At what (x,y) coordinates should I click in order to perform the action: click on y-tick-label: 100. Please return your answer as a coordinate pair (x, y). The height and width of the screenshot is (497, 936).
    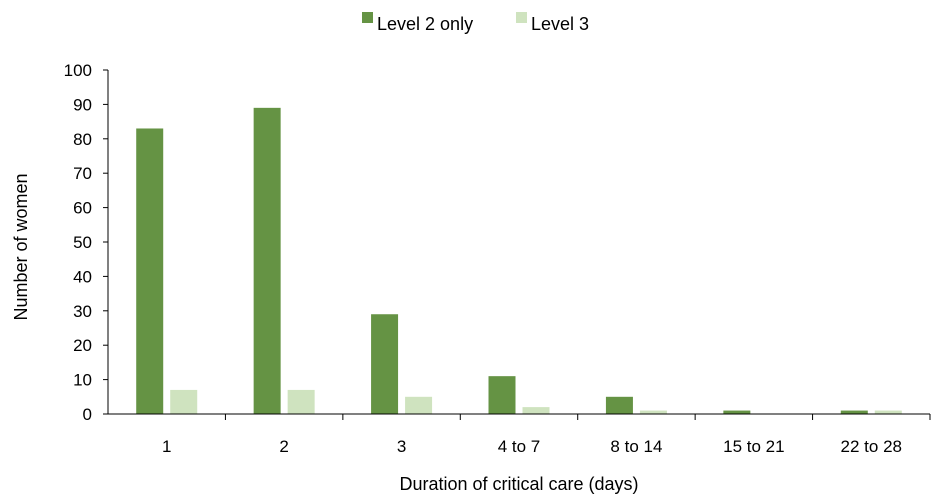
    Looking at the image, I should click on (78, 70).